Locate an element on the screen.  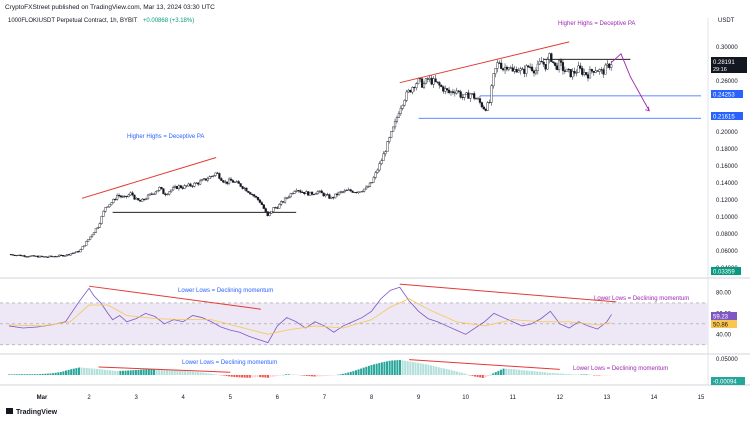
macd-annotation-left: Lower Lows = Declining momentum is located at coordinates (229, 363).